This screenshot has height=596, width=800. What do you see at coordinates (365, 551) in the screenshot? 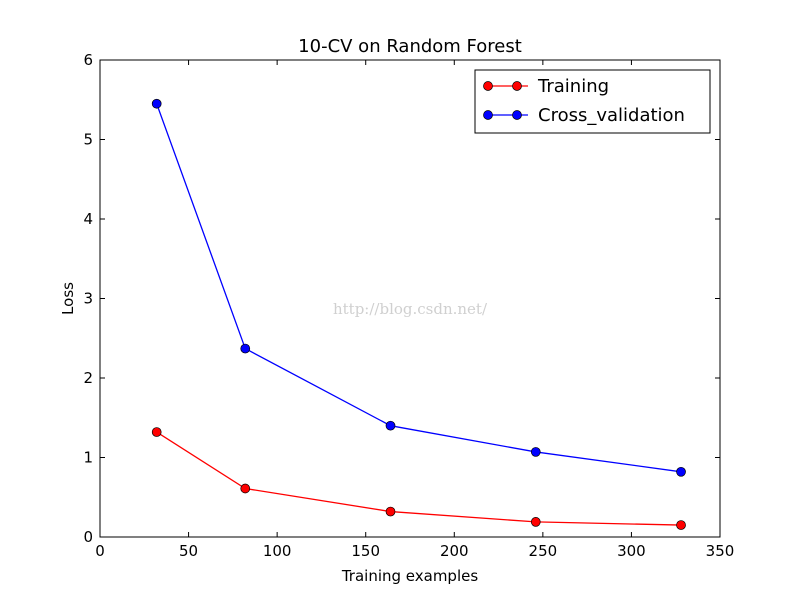
I see `x-tick-label: 150` at bounding box center [365, 551].